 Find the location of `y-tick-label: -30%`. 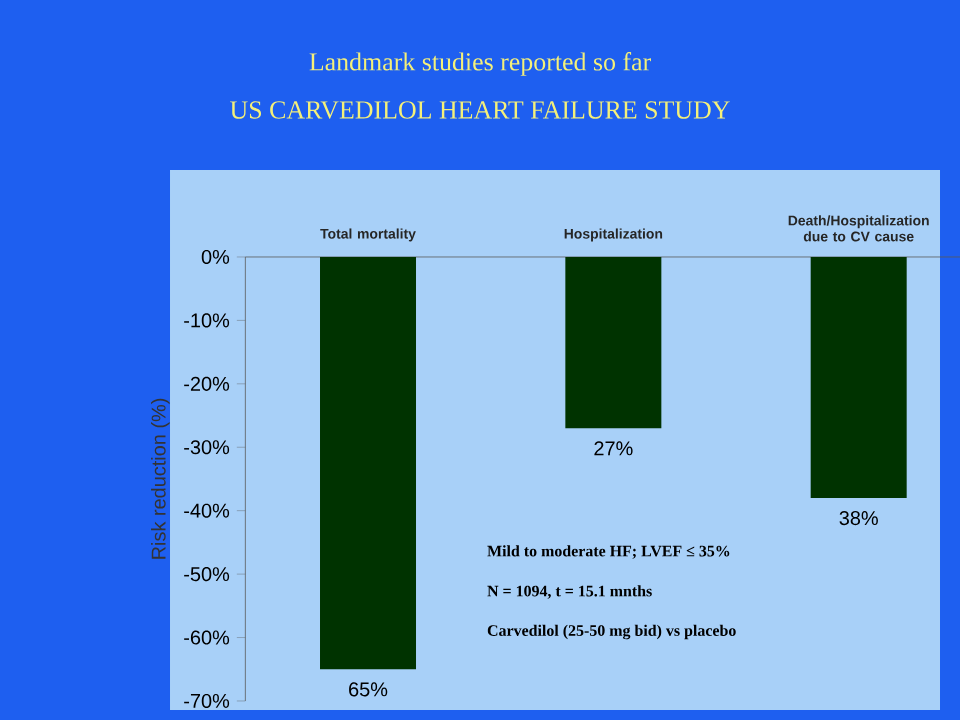

y-tick-label: -30% is located at coordinates (207, 447).